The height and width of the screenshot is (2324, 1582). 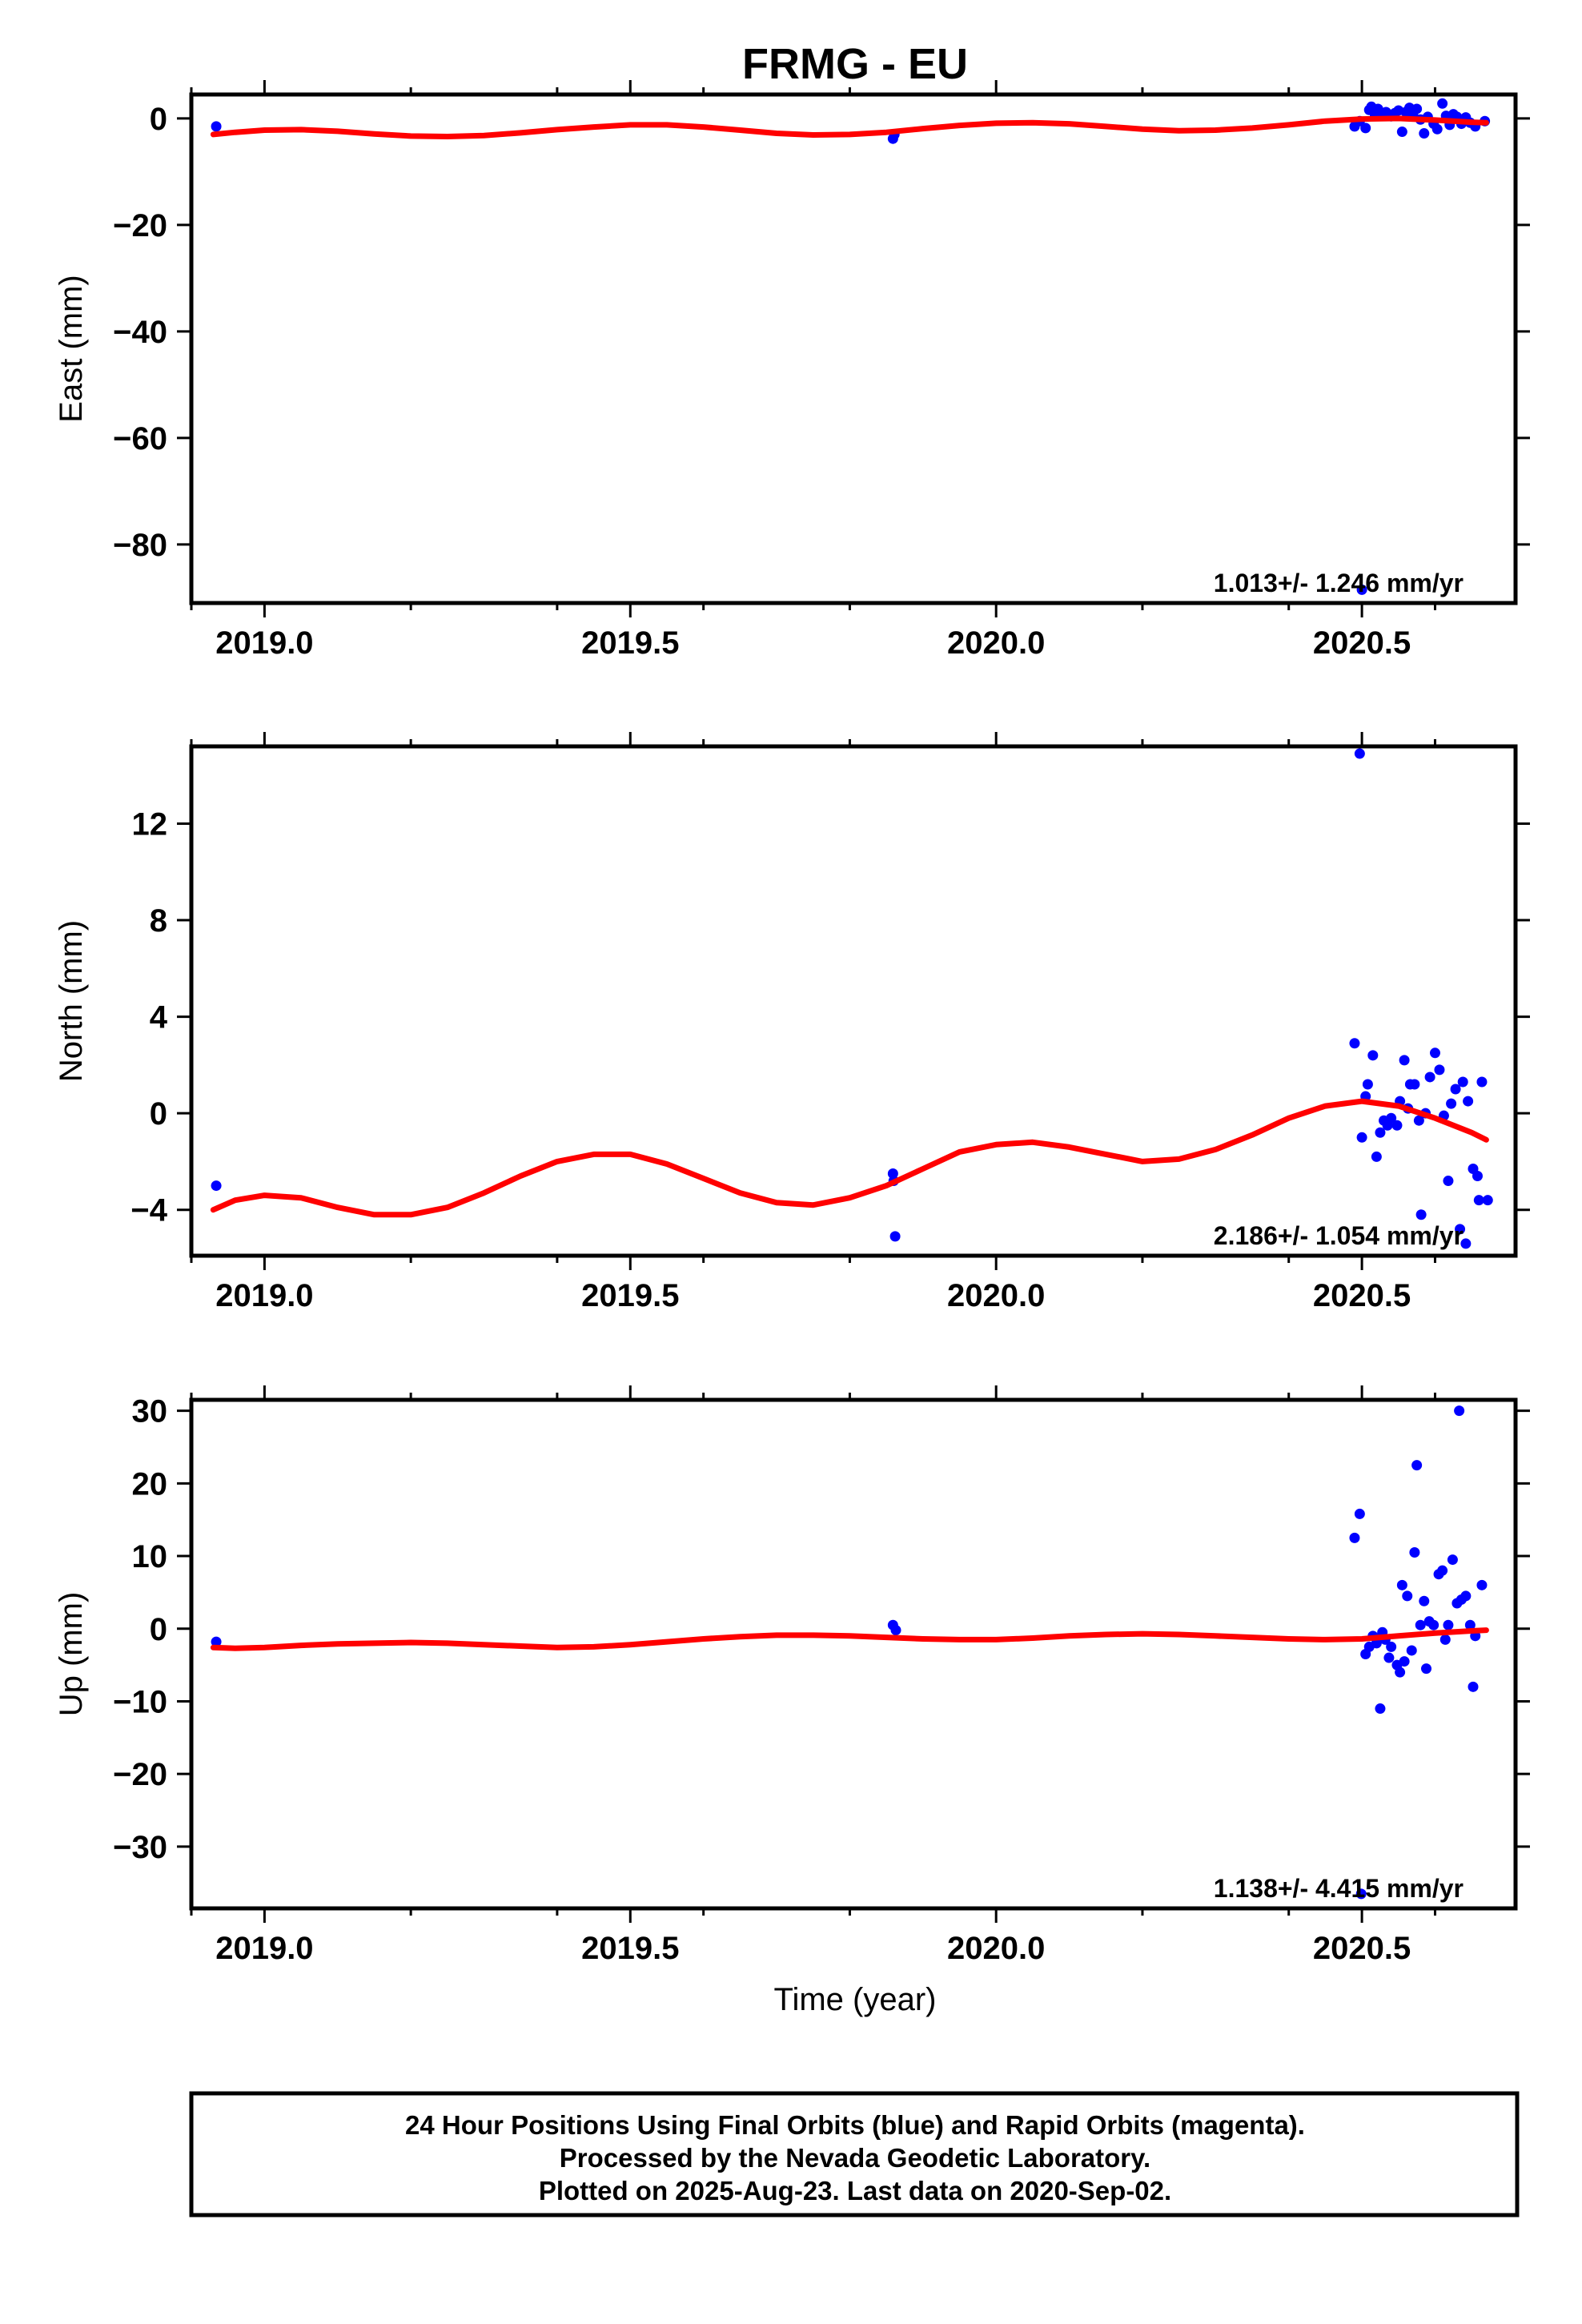 I want to click on velocity-annotation: 1.013+/- 1.246 mm/yr, so click(x=1339, y=583).